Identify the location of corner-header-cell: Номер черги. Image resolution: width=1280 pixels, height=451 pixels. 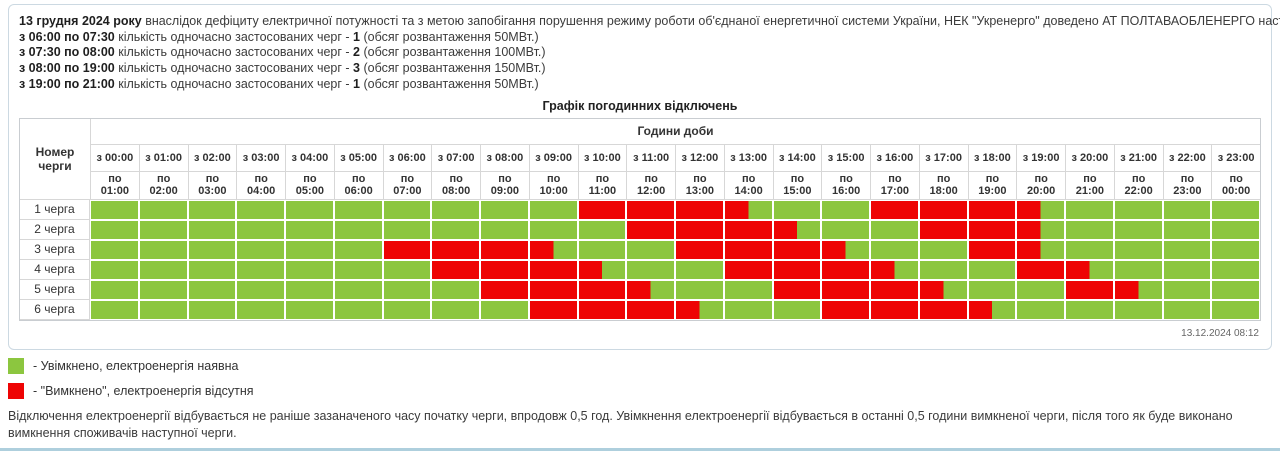
(55, 159).